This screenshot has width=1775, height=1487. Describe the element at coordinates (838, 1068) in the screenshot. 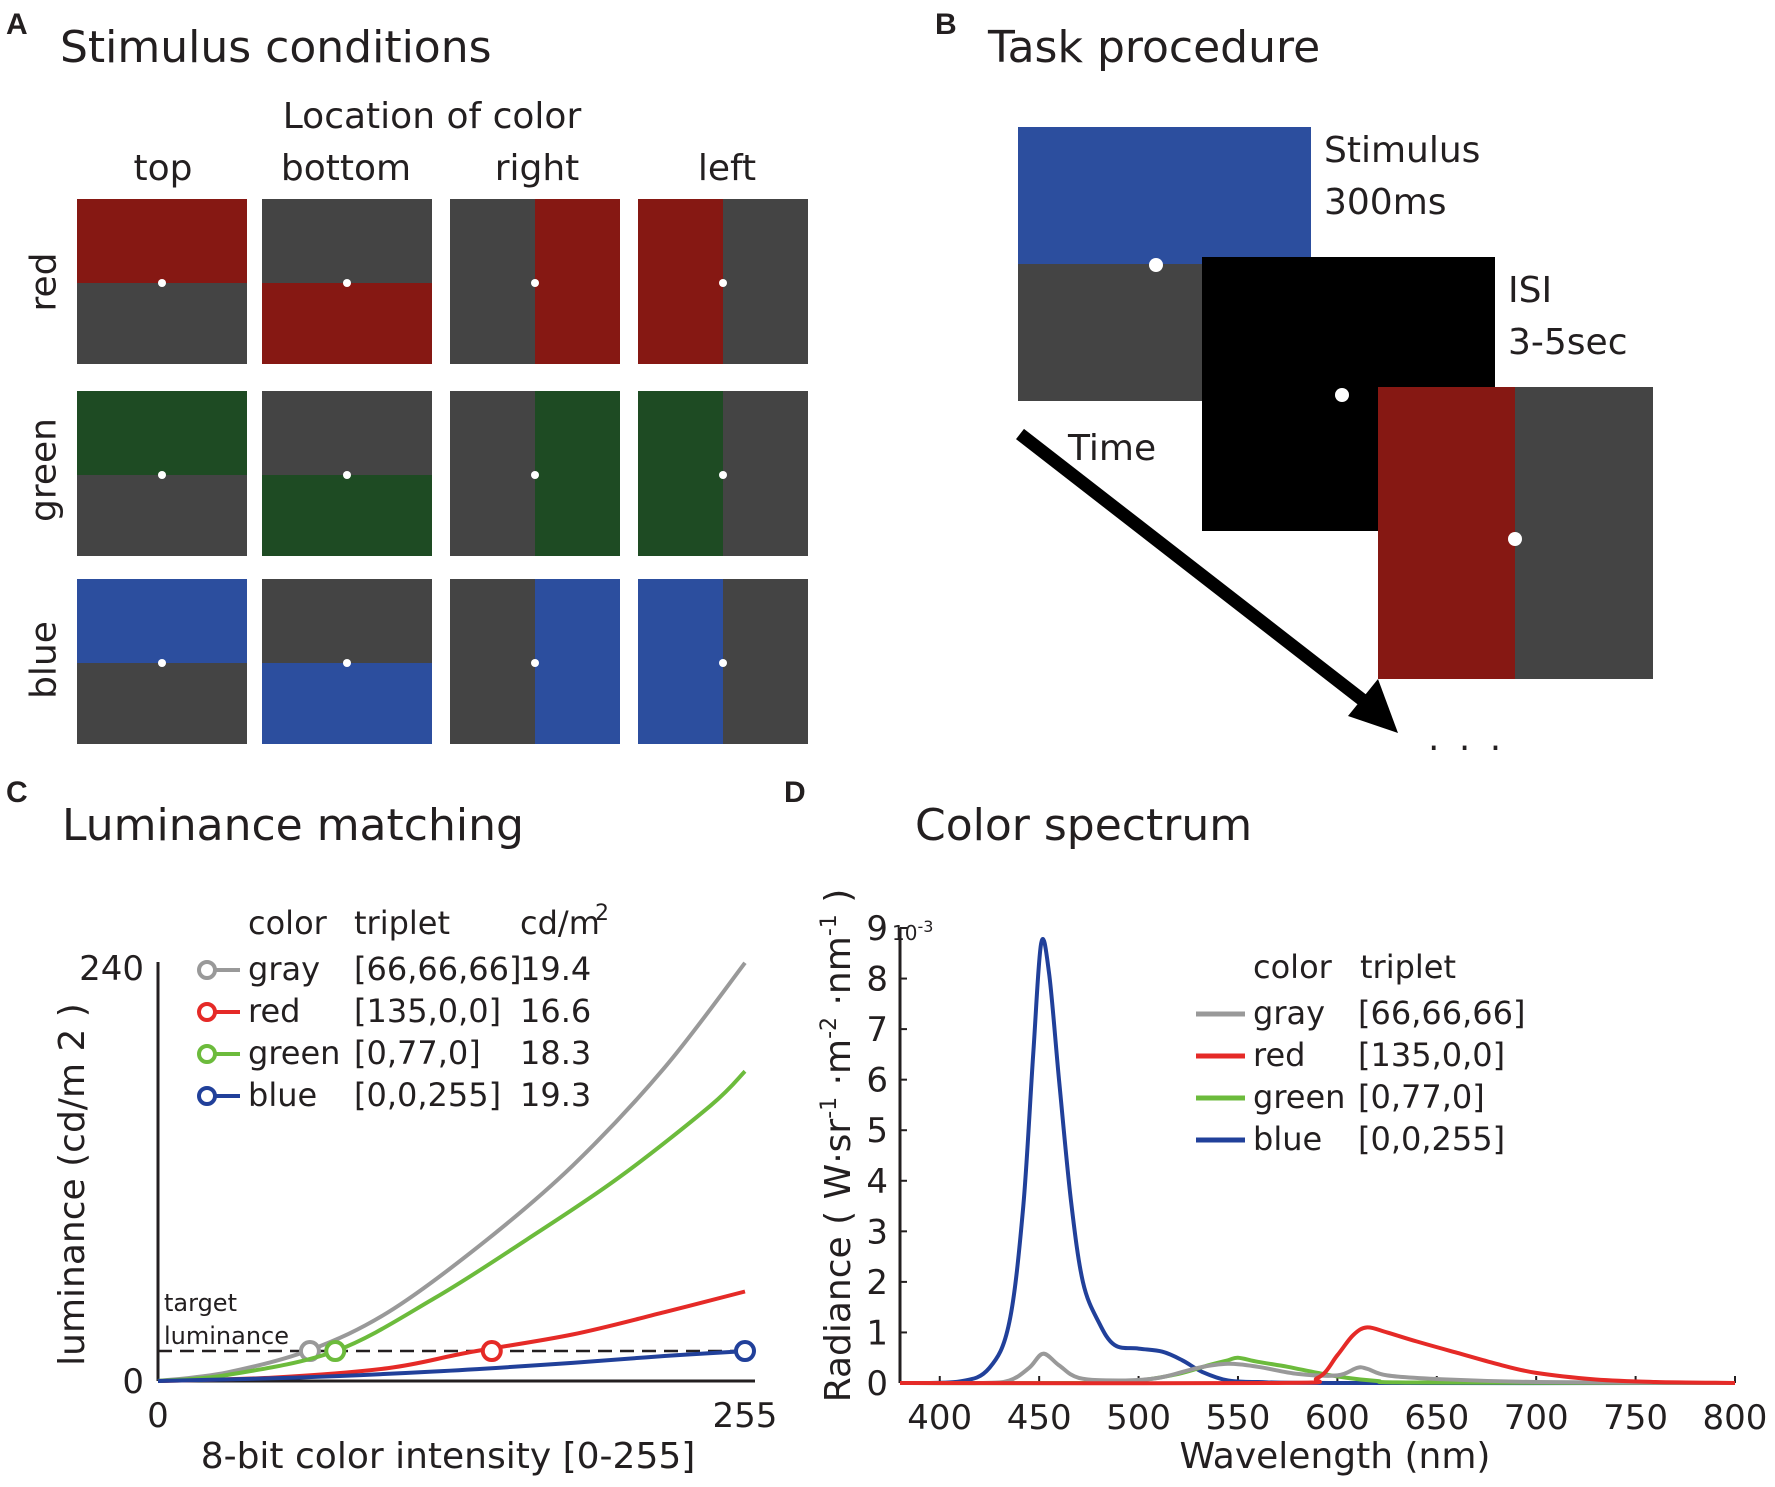

I see `y-axis-label-part: ·m` at that location.